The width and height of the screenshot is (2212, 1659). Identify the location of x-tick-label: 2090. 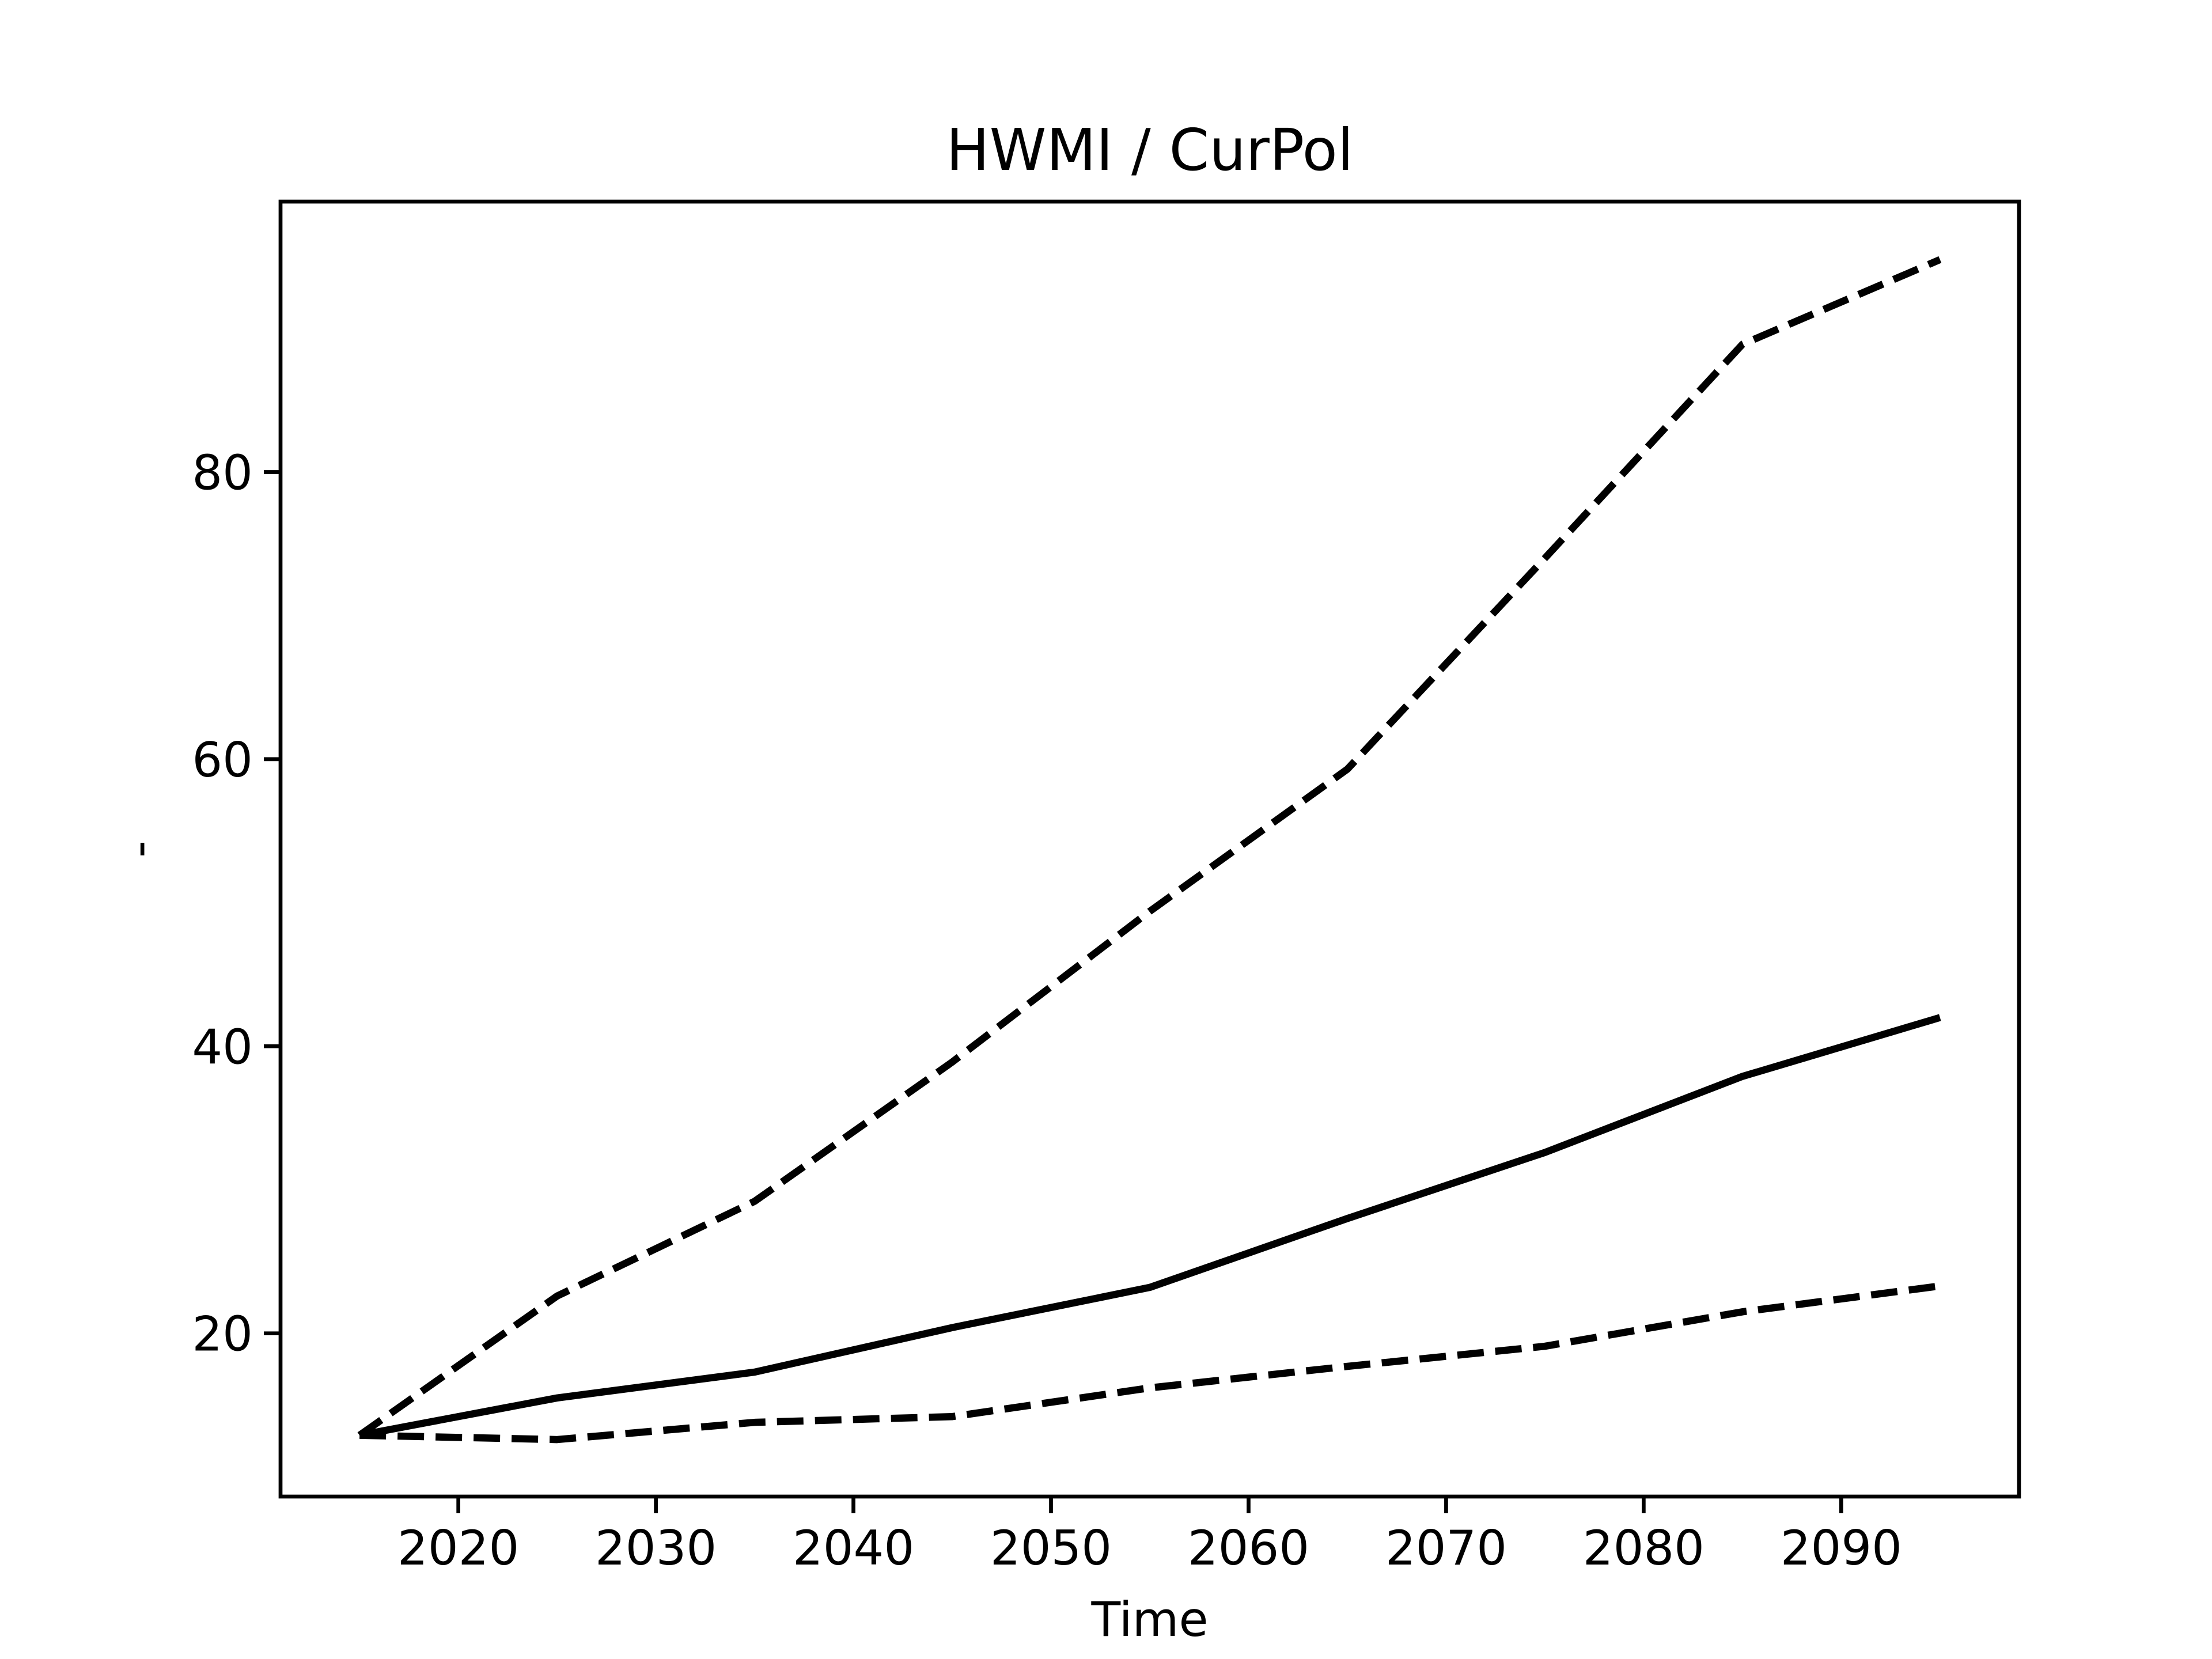
(1841, 1548).